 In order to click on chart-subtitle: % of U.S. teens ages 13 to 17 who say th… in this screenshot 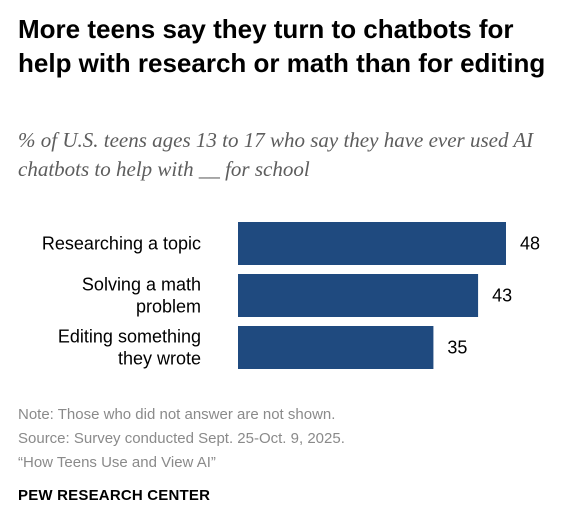, I will do `click(276, 154)`.